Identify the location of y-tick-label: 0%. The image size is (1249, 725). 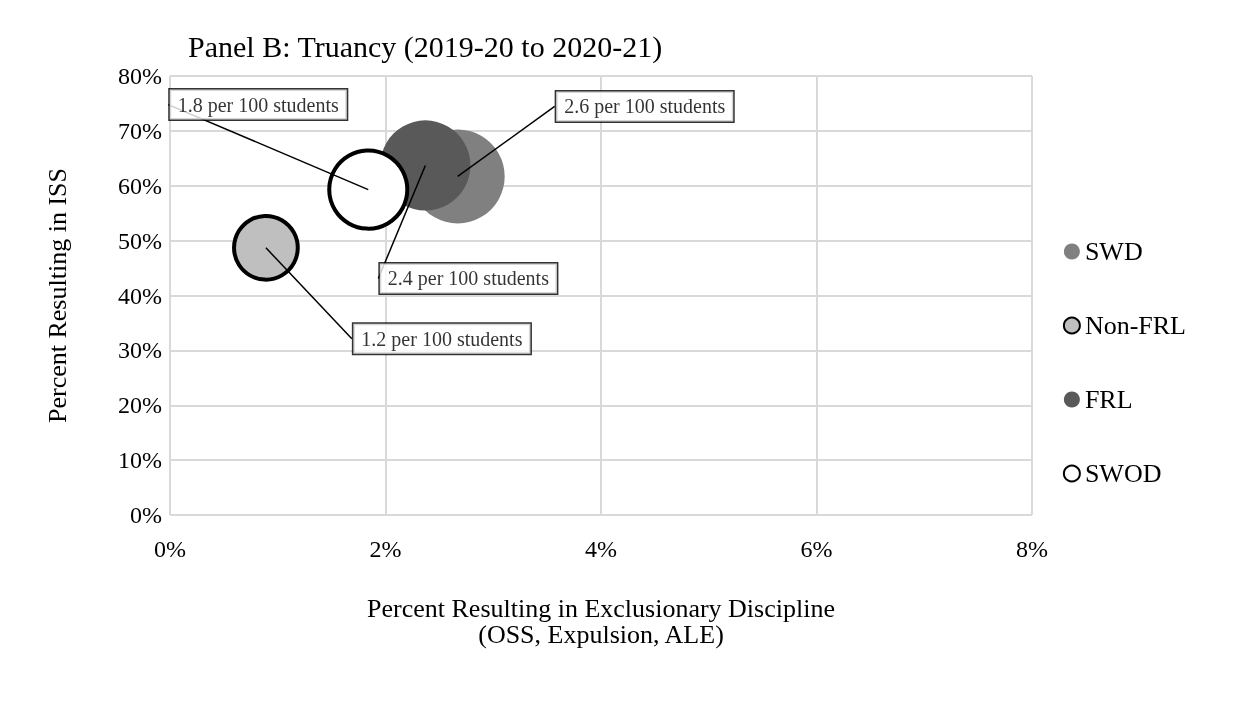
(146, 515).